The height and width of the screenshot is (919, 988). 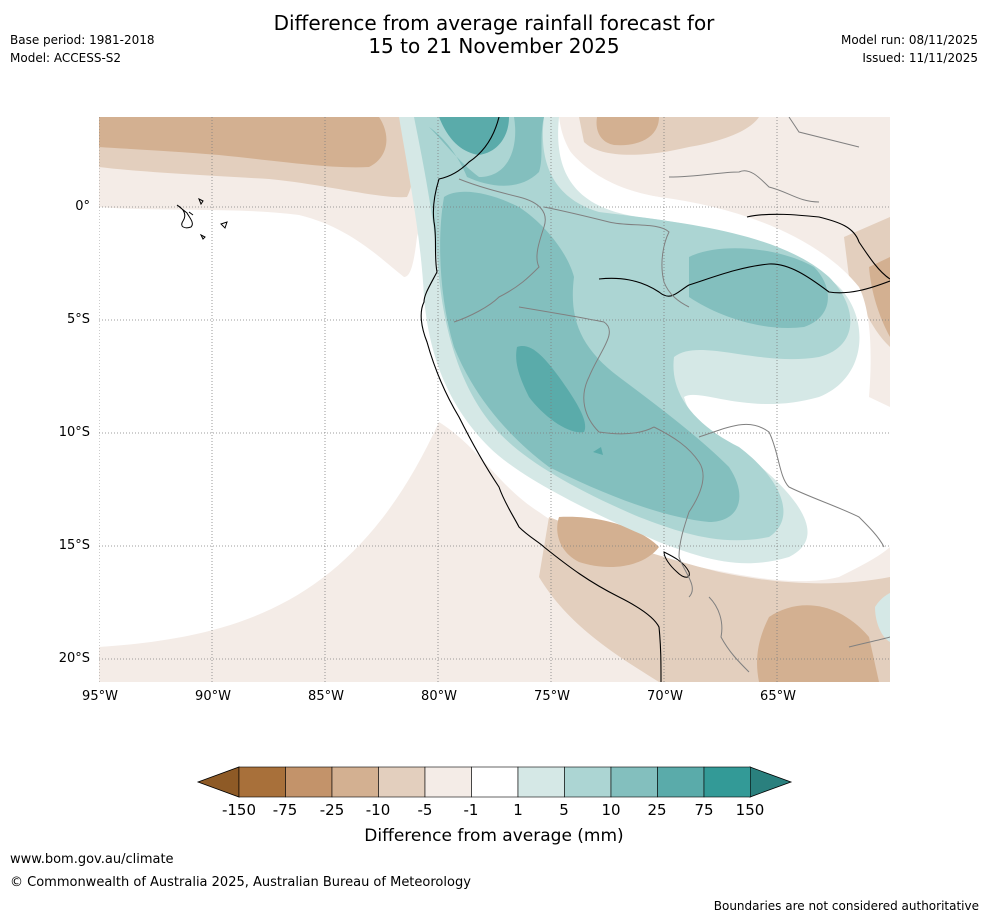 What do you see at coordinates (74, 432) in the screenshot?
I see `lat-label-10s: 10°S` at bounding box center [74, 432].